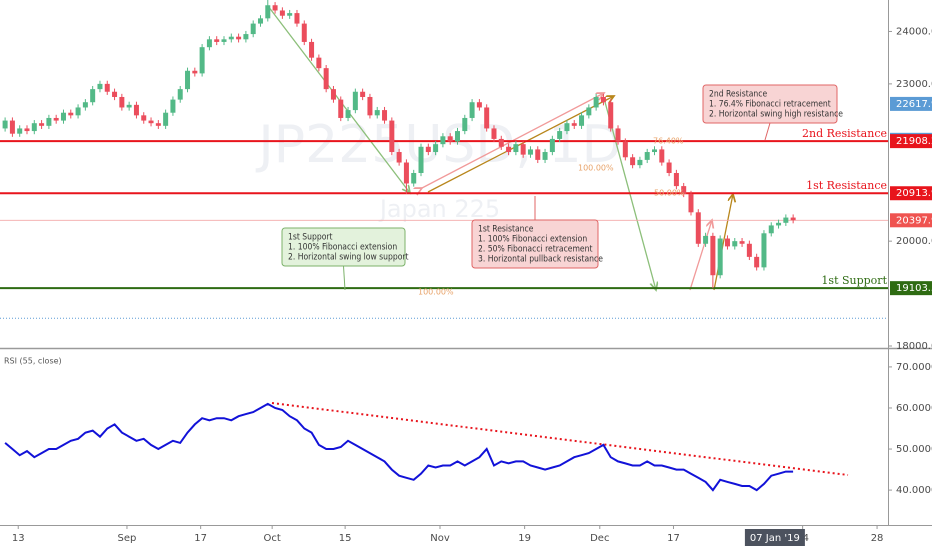  What do you see at coordinates (673, 538) in the screenshot?
I see `x-tick-label: 17` at bounding box center [673, 538].